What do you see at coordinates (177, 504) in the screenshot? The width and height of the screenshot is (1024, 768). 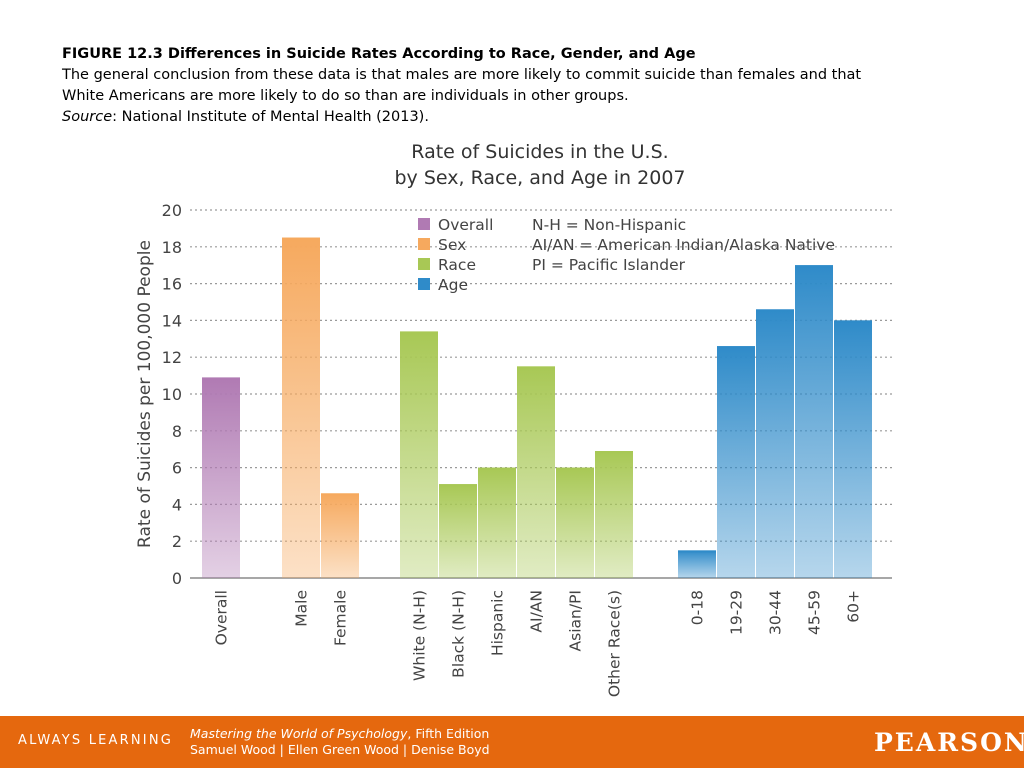 I see `y-tick-label: 4` at bounding box center [177, 504].